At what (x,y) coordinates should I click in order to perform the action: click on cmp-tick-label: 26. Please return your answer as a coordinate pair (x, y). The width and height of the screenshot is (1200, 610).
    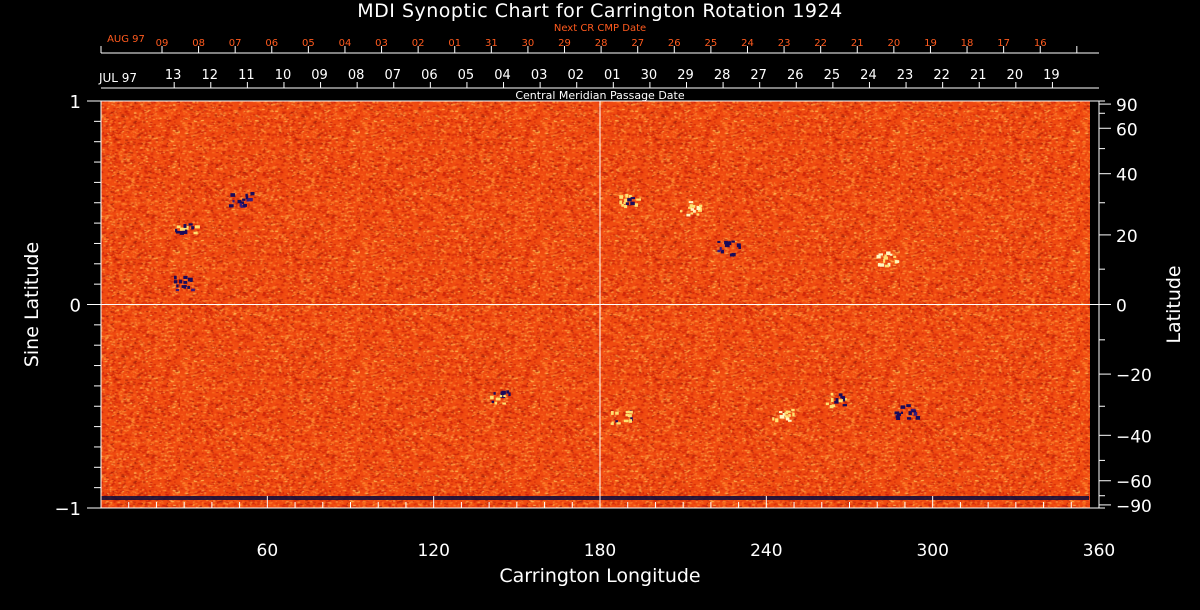
    Looking at the image, I should click on (795, 75).